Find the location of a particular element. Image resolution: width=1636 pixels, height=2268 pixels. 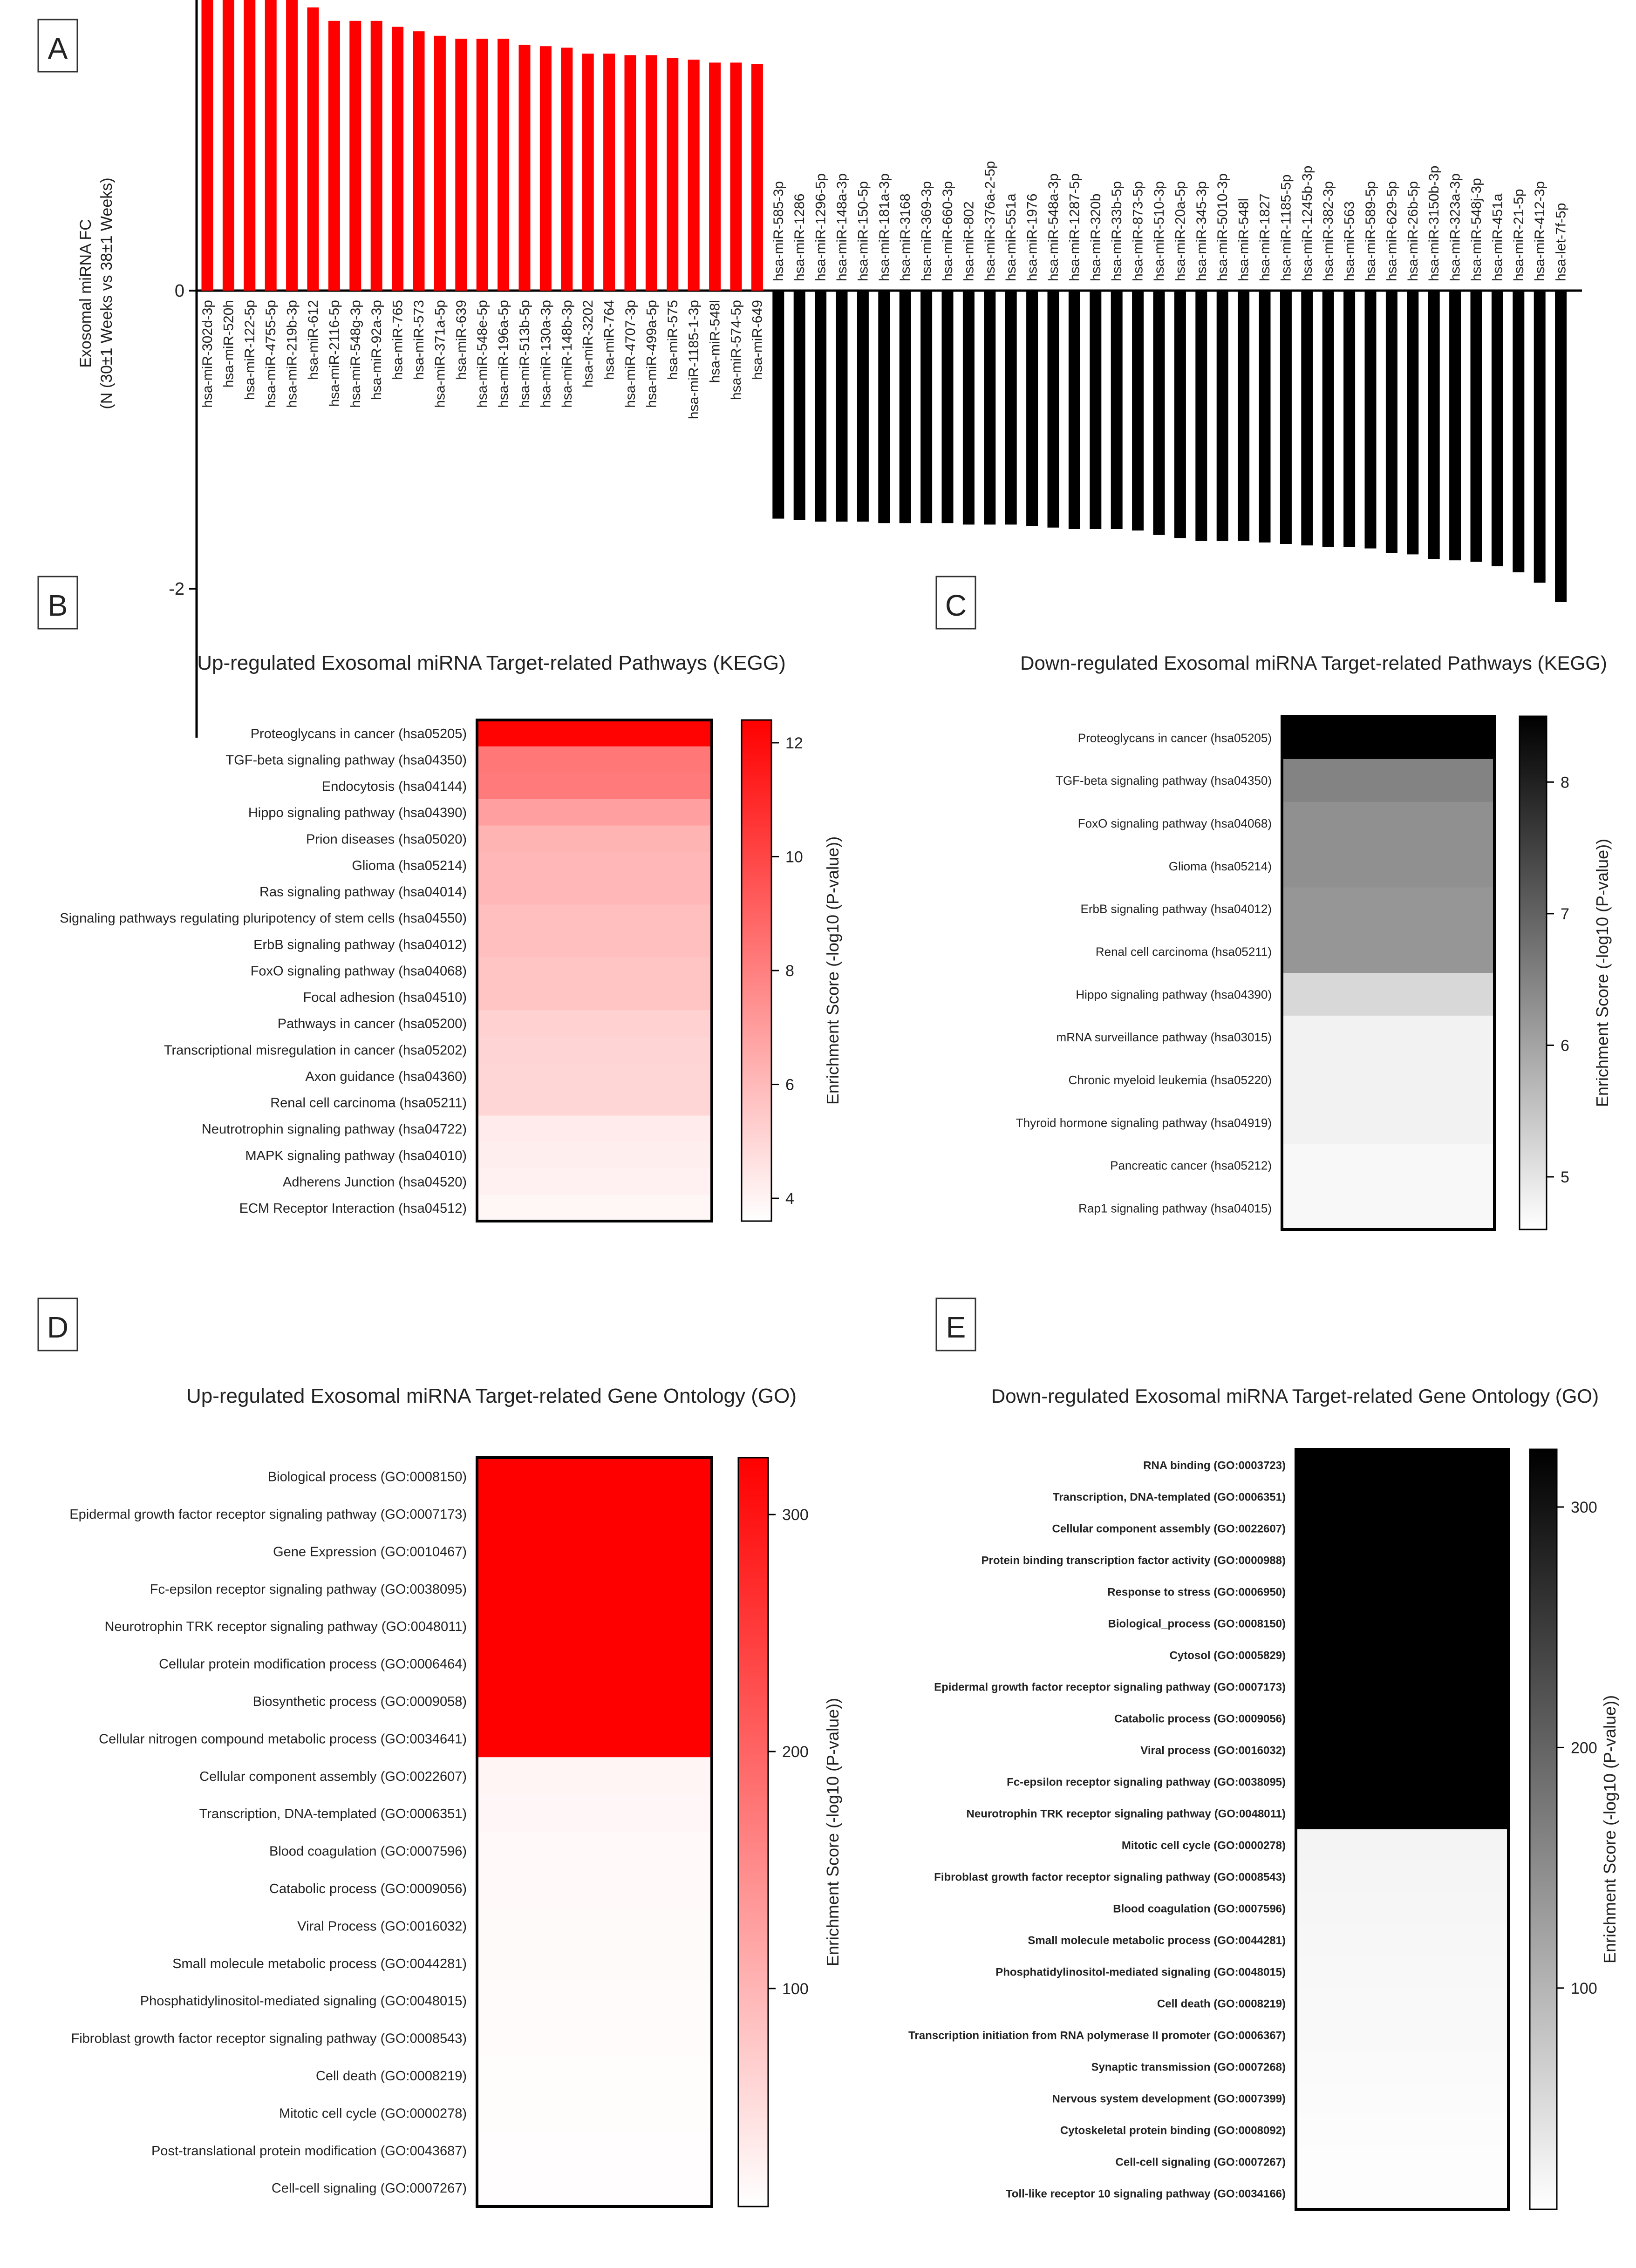

bar-category-label: hsa-miR-520h is located at coordinates (228, 343).